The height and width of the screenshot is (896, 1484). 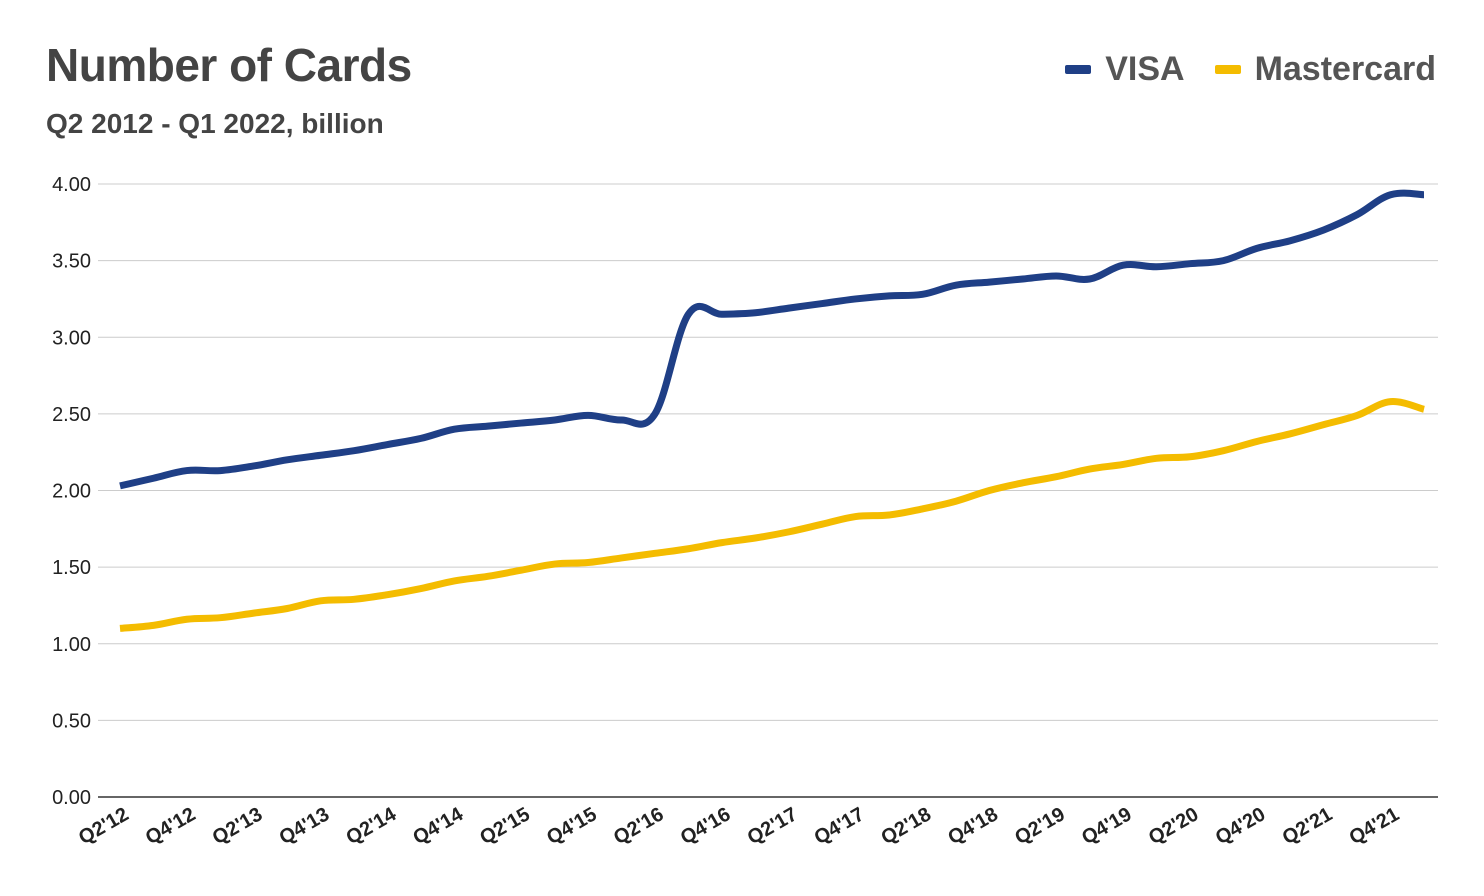 What do you see at coordinates (1157, 267) in the screenshot?
I see `data-point-visa: Q1'20: 3.46` at bounding box center [1157, 267].